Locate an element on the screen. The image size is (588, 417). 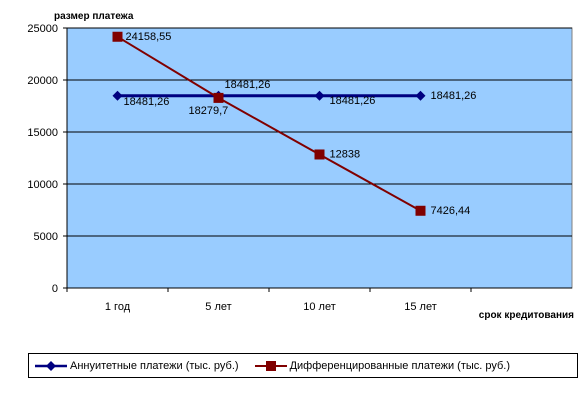
data-label: 24158,55 is located at coordinates (149, 37).